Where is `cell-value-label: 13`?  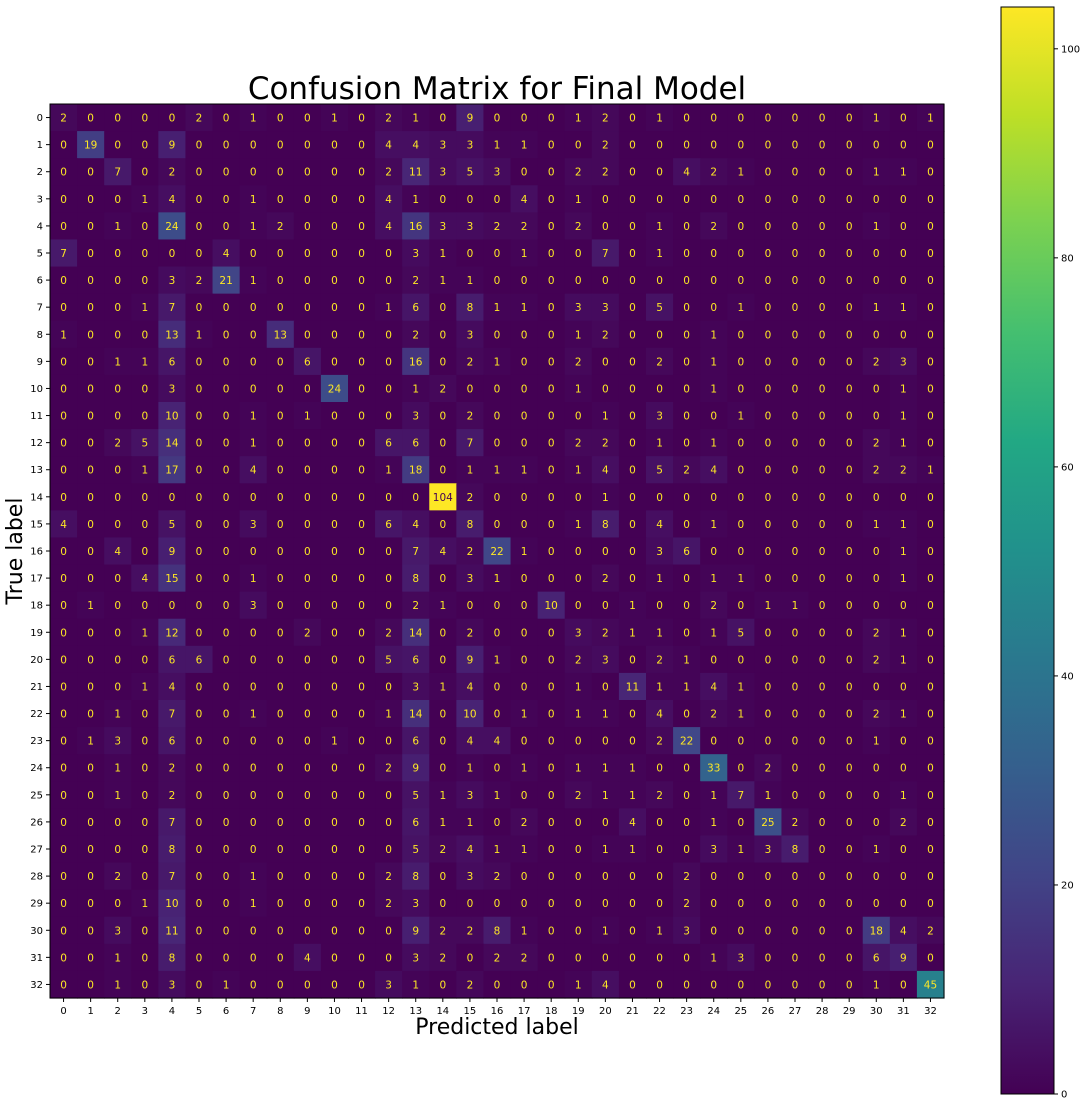
cell-value-label: 13 is located at coordinates (280, 335).